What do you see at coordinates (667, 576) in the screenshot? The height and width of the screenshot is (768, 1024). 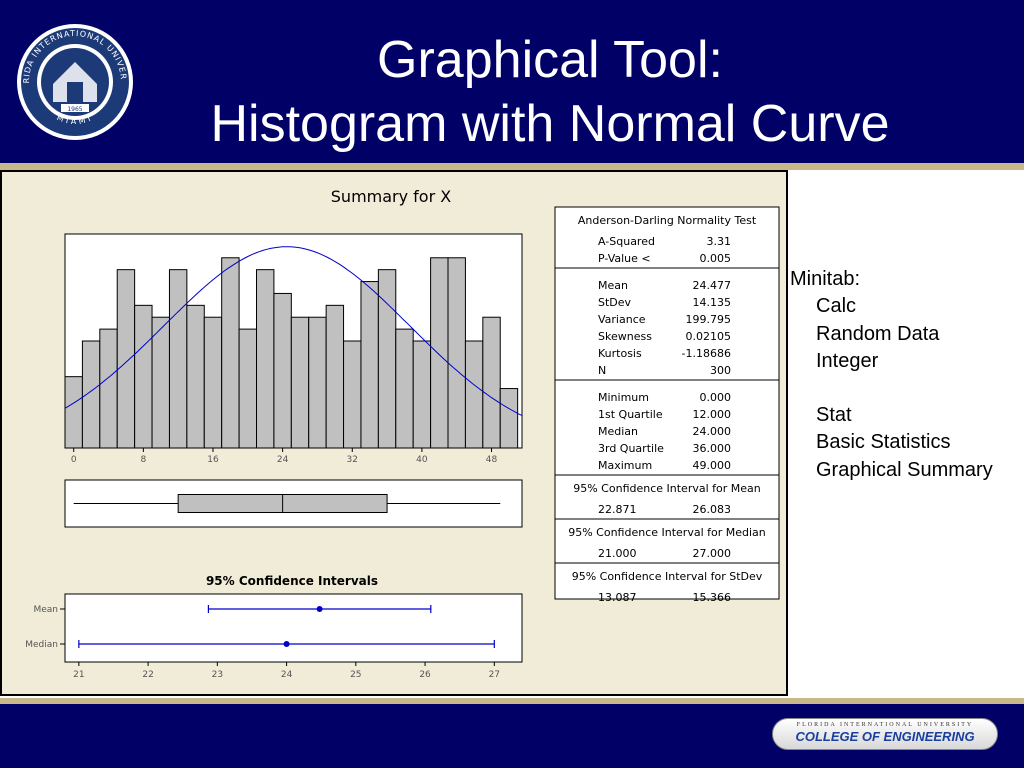 I see `stats-section-header: 95% Confidence Interval for StDev` at bounding box center [667, 576].